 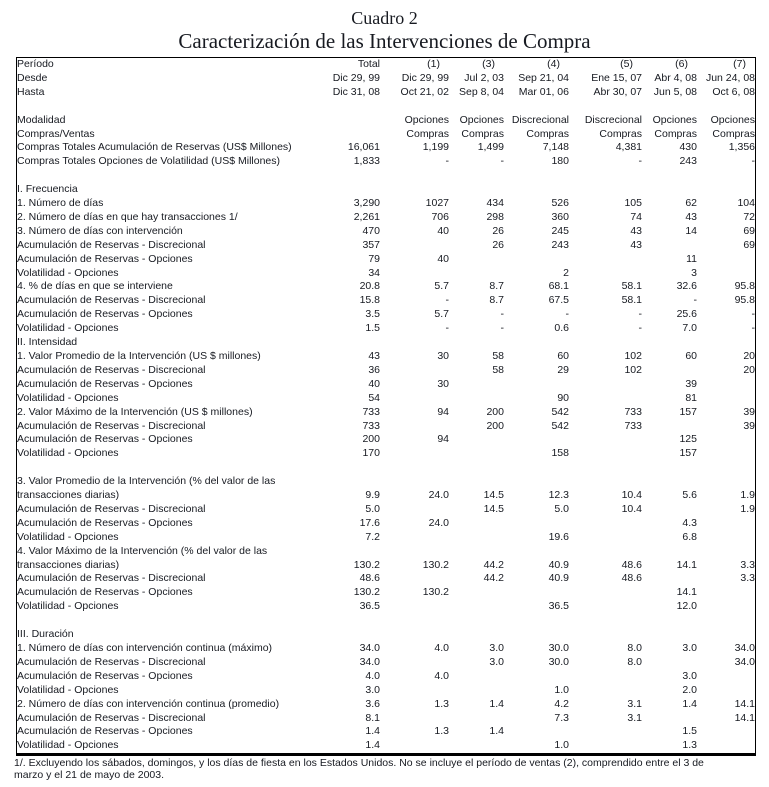 What do you see at coordinates (369, 300) in the screenshot?
I see `value-cell: 15.8` at bounding box center [369, 300].